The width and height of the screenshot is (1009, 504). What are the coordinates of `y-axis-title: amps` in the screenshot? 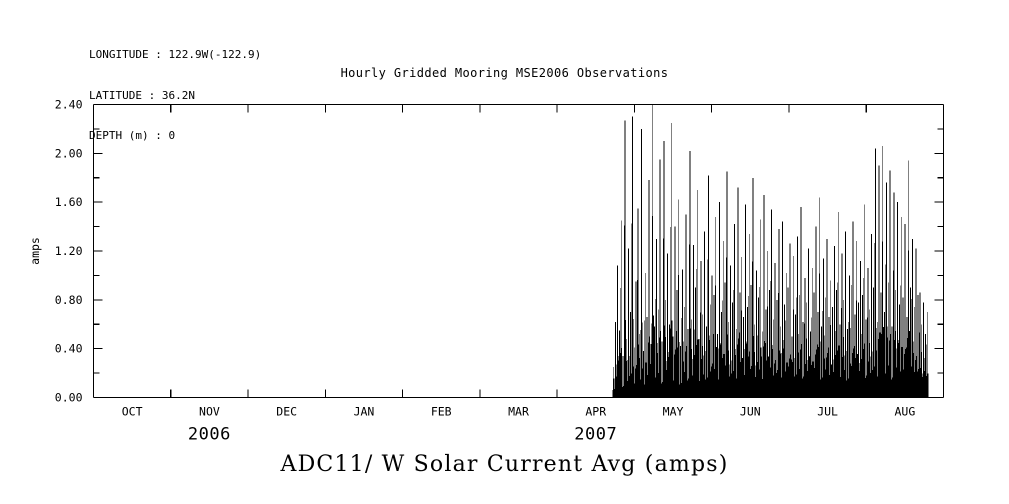 It's located at (35, 251).